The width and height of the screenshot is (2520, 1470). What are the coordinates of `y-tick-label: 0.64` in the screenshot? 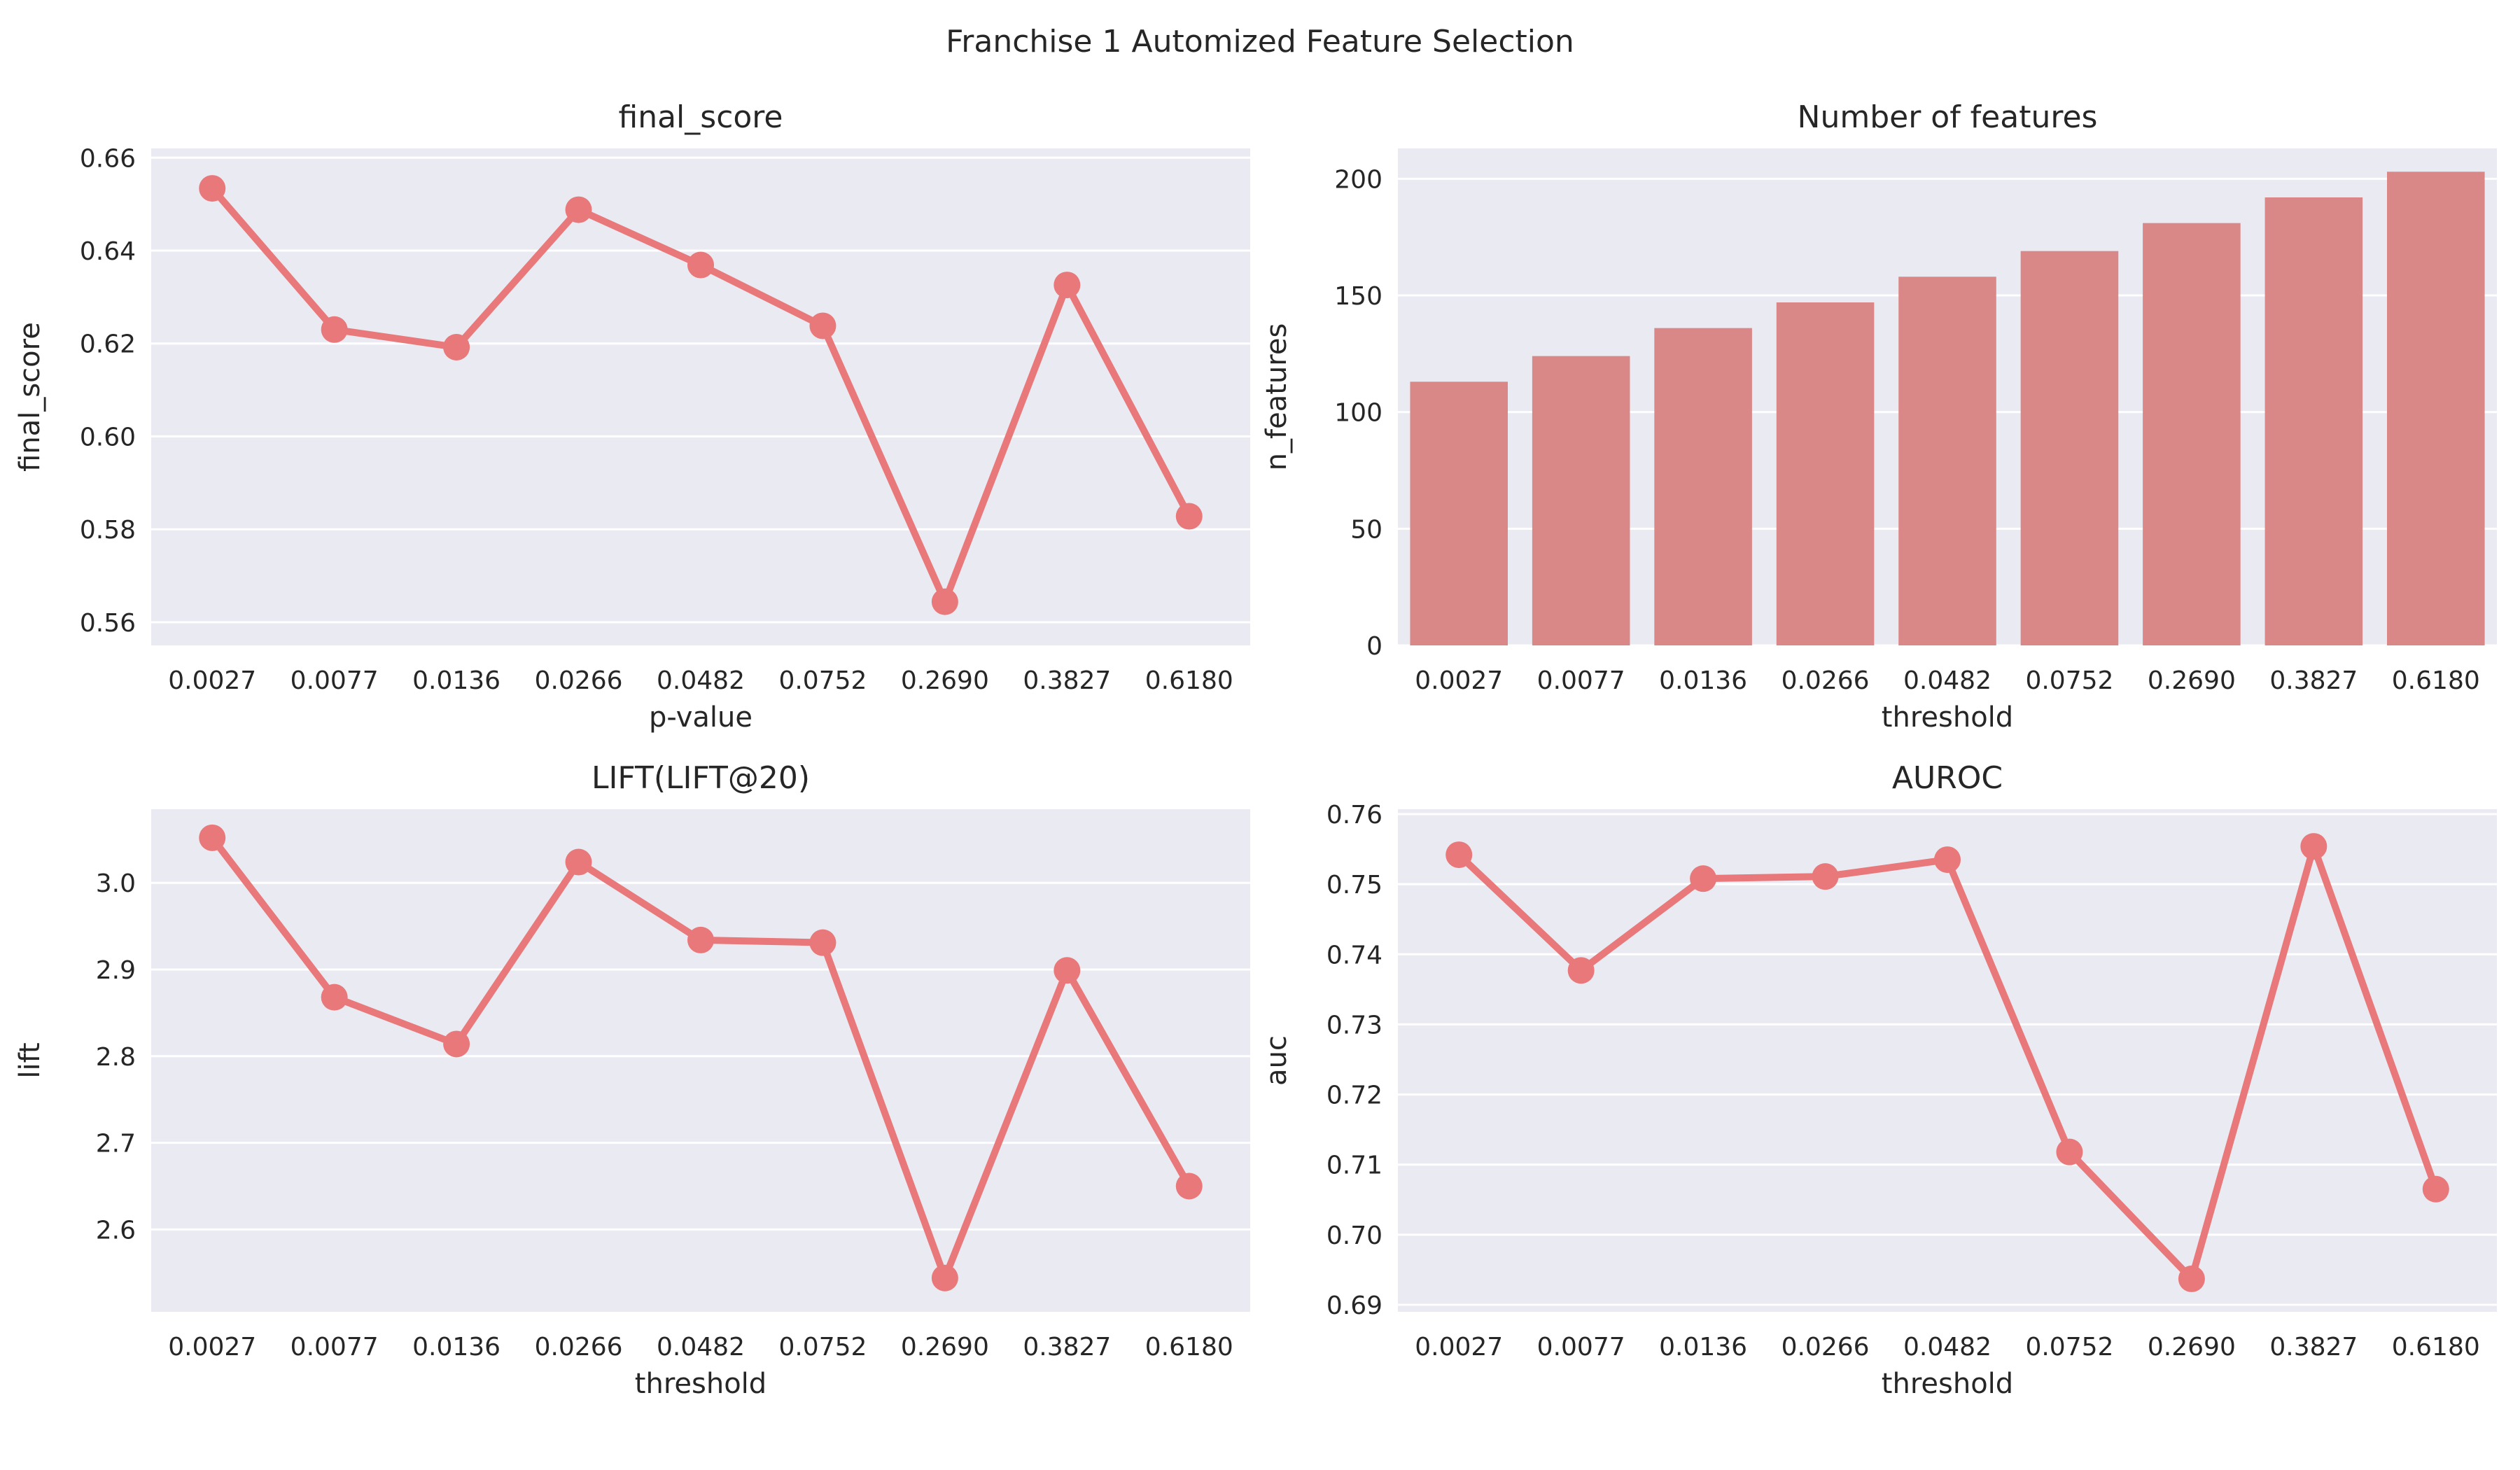 It's located at (108, 251).